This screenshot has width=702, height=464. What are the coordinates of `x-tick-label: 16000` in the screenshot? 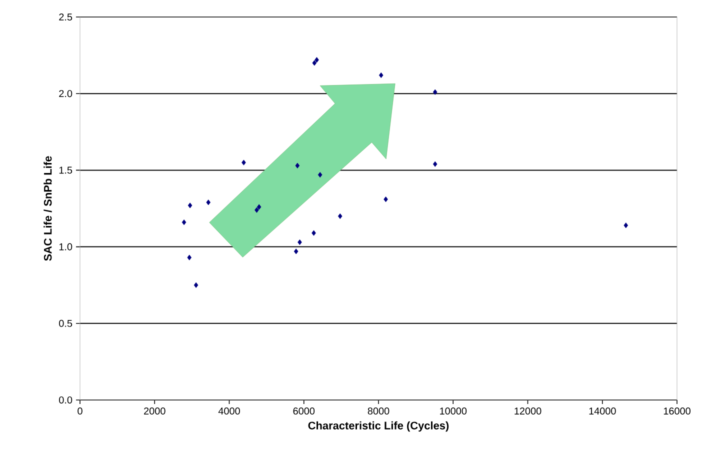 It's located at (677, 411).